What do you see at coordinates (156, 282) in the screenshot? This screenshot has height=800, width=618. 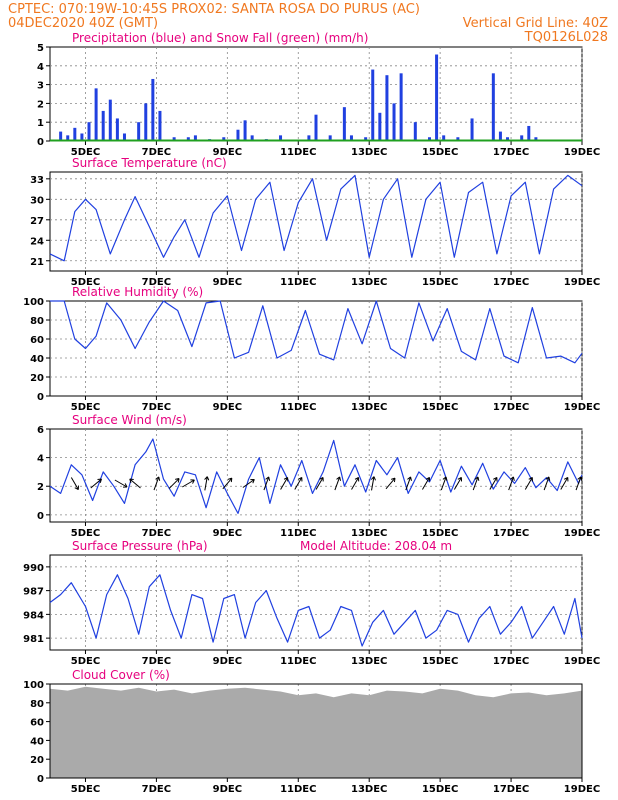 I see `temp-date-label: 7DEC` at bounding box center [156, 282].